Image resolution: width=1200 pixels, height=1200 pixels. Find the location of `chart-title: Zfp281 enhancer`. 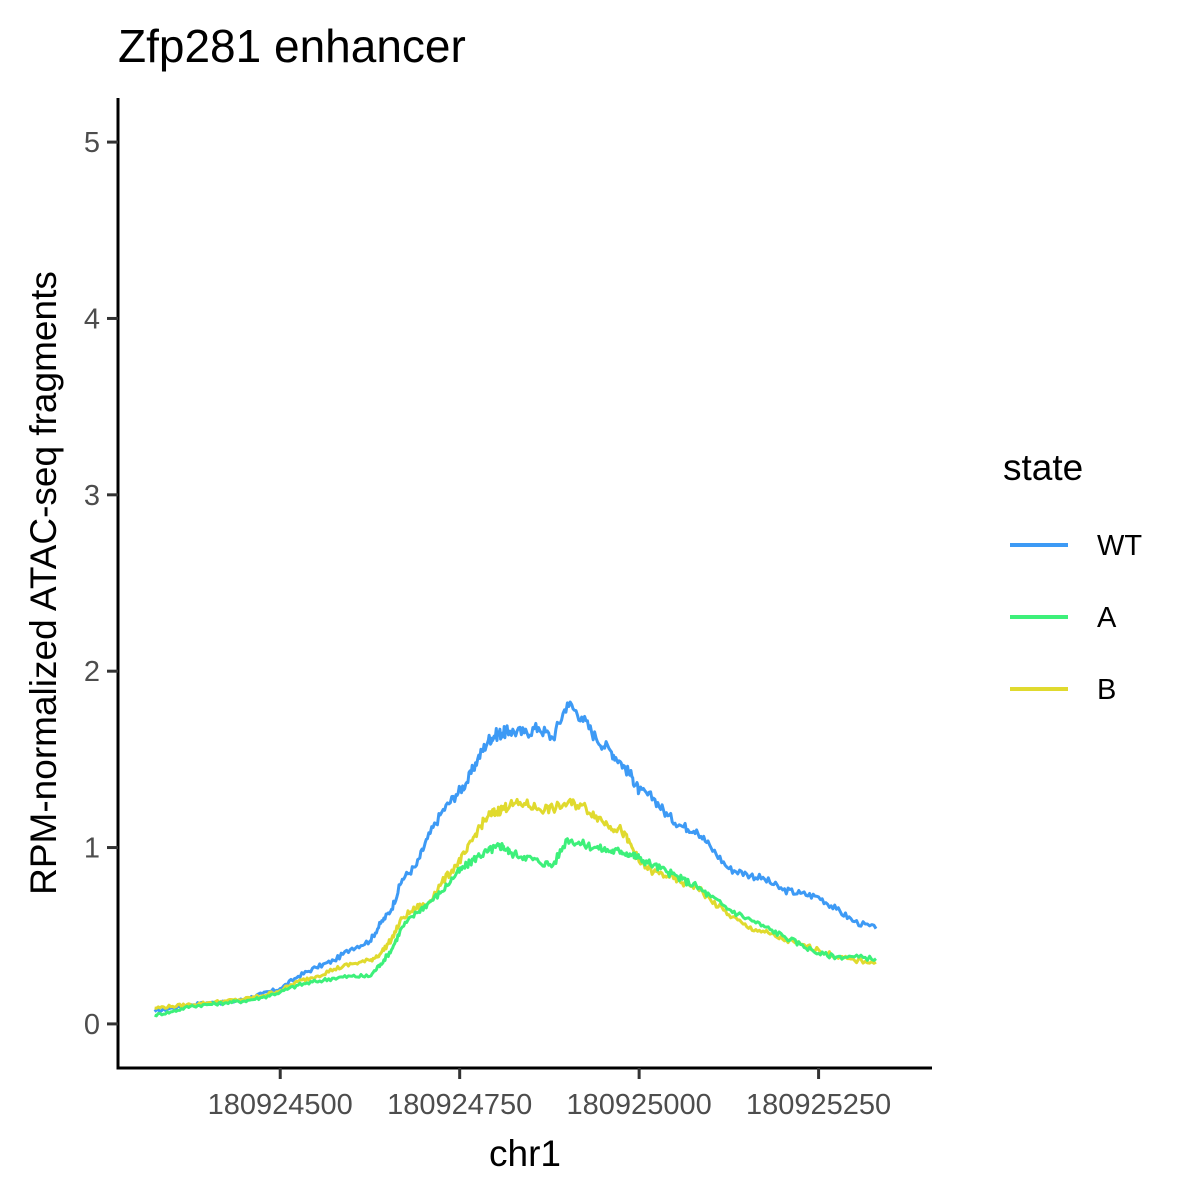

chart-title: Zfp281 enhancer is located at coordinates (292, 46).